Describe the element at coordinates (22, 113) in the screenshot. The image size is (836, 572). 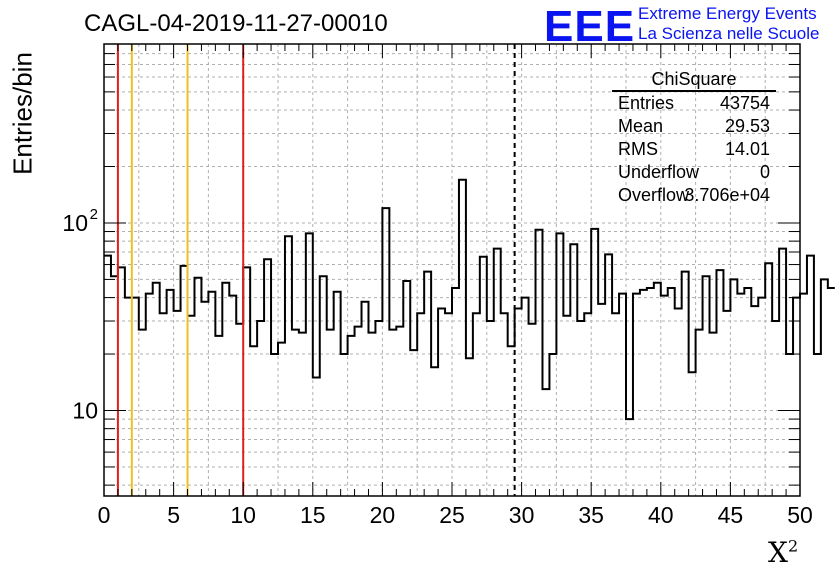
I see `y-axis-label: Entries/bin` at that location.